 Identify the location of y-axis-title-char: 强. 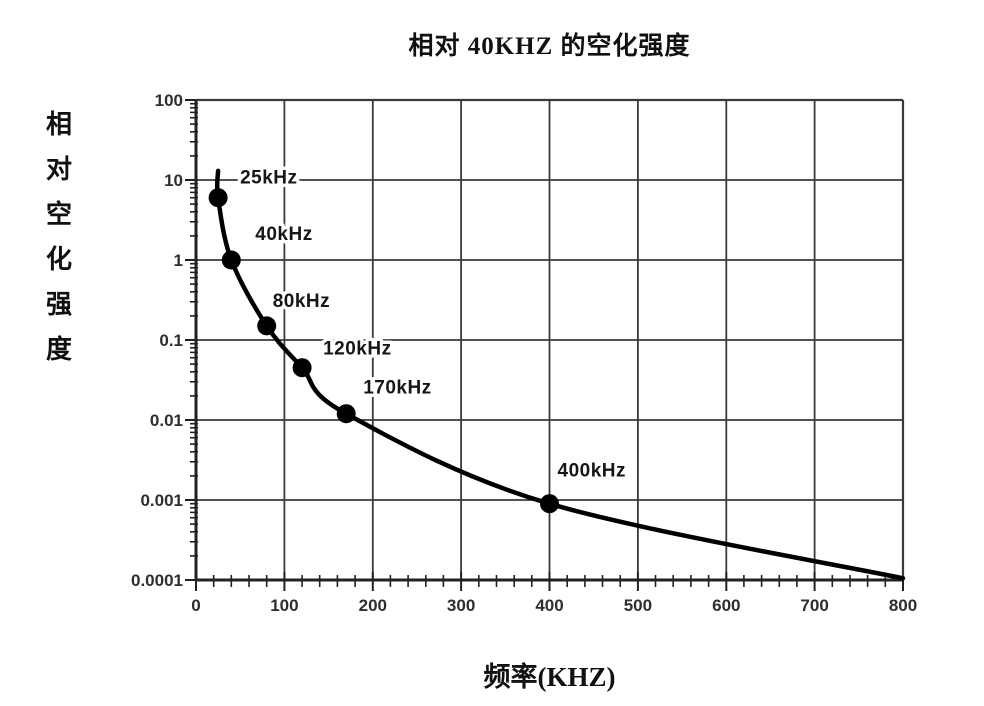
(58, 304).